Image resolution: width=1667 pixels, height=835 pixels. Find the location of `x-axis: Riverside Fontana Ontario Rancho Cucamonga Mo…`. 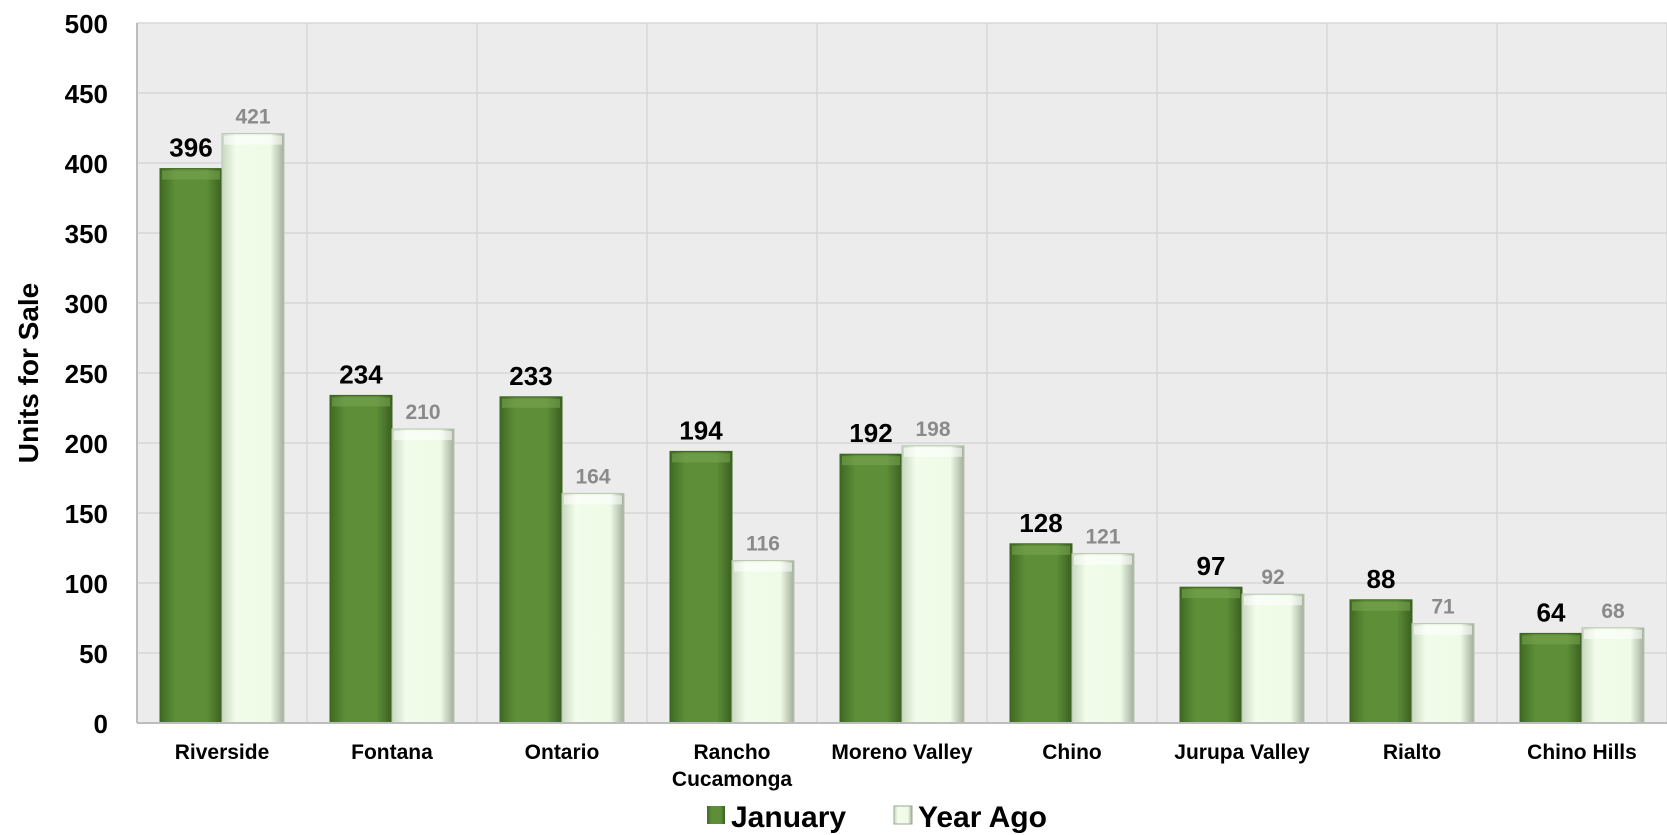

x-axis: Riverside Fontana Ontario Rancho Cucamonga Mo… is located at coordinates (902, 756).